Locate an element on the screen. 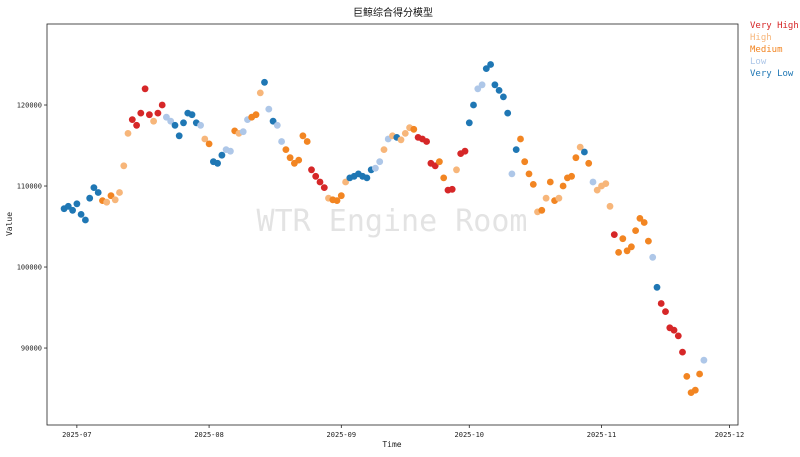 The height and width of the screenshot is (457, 800). y-tick-label: 90000 is located at coordinates (31, 349).